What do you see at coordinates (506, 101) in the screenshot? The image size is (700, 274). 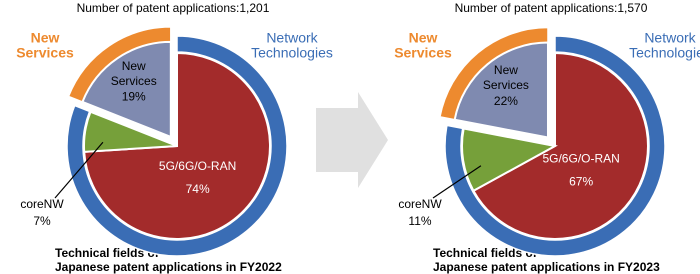 I see `value-label: 22%` at bounding box center [506, 101].